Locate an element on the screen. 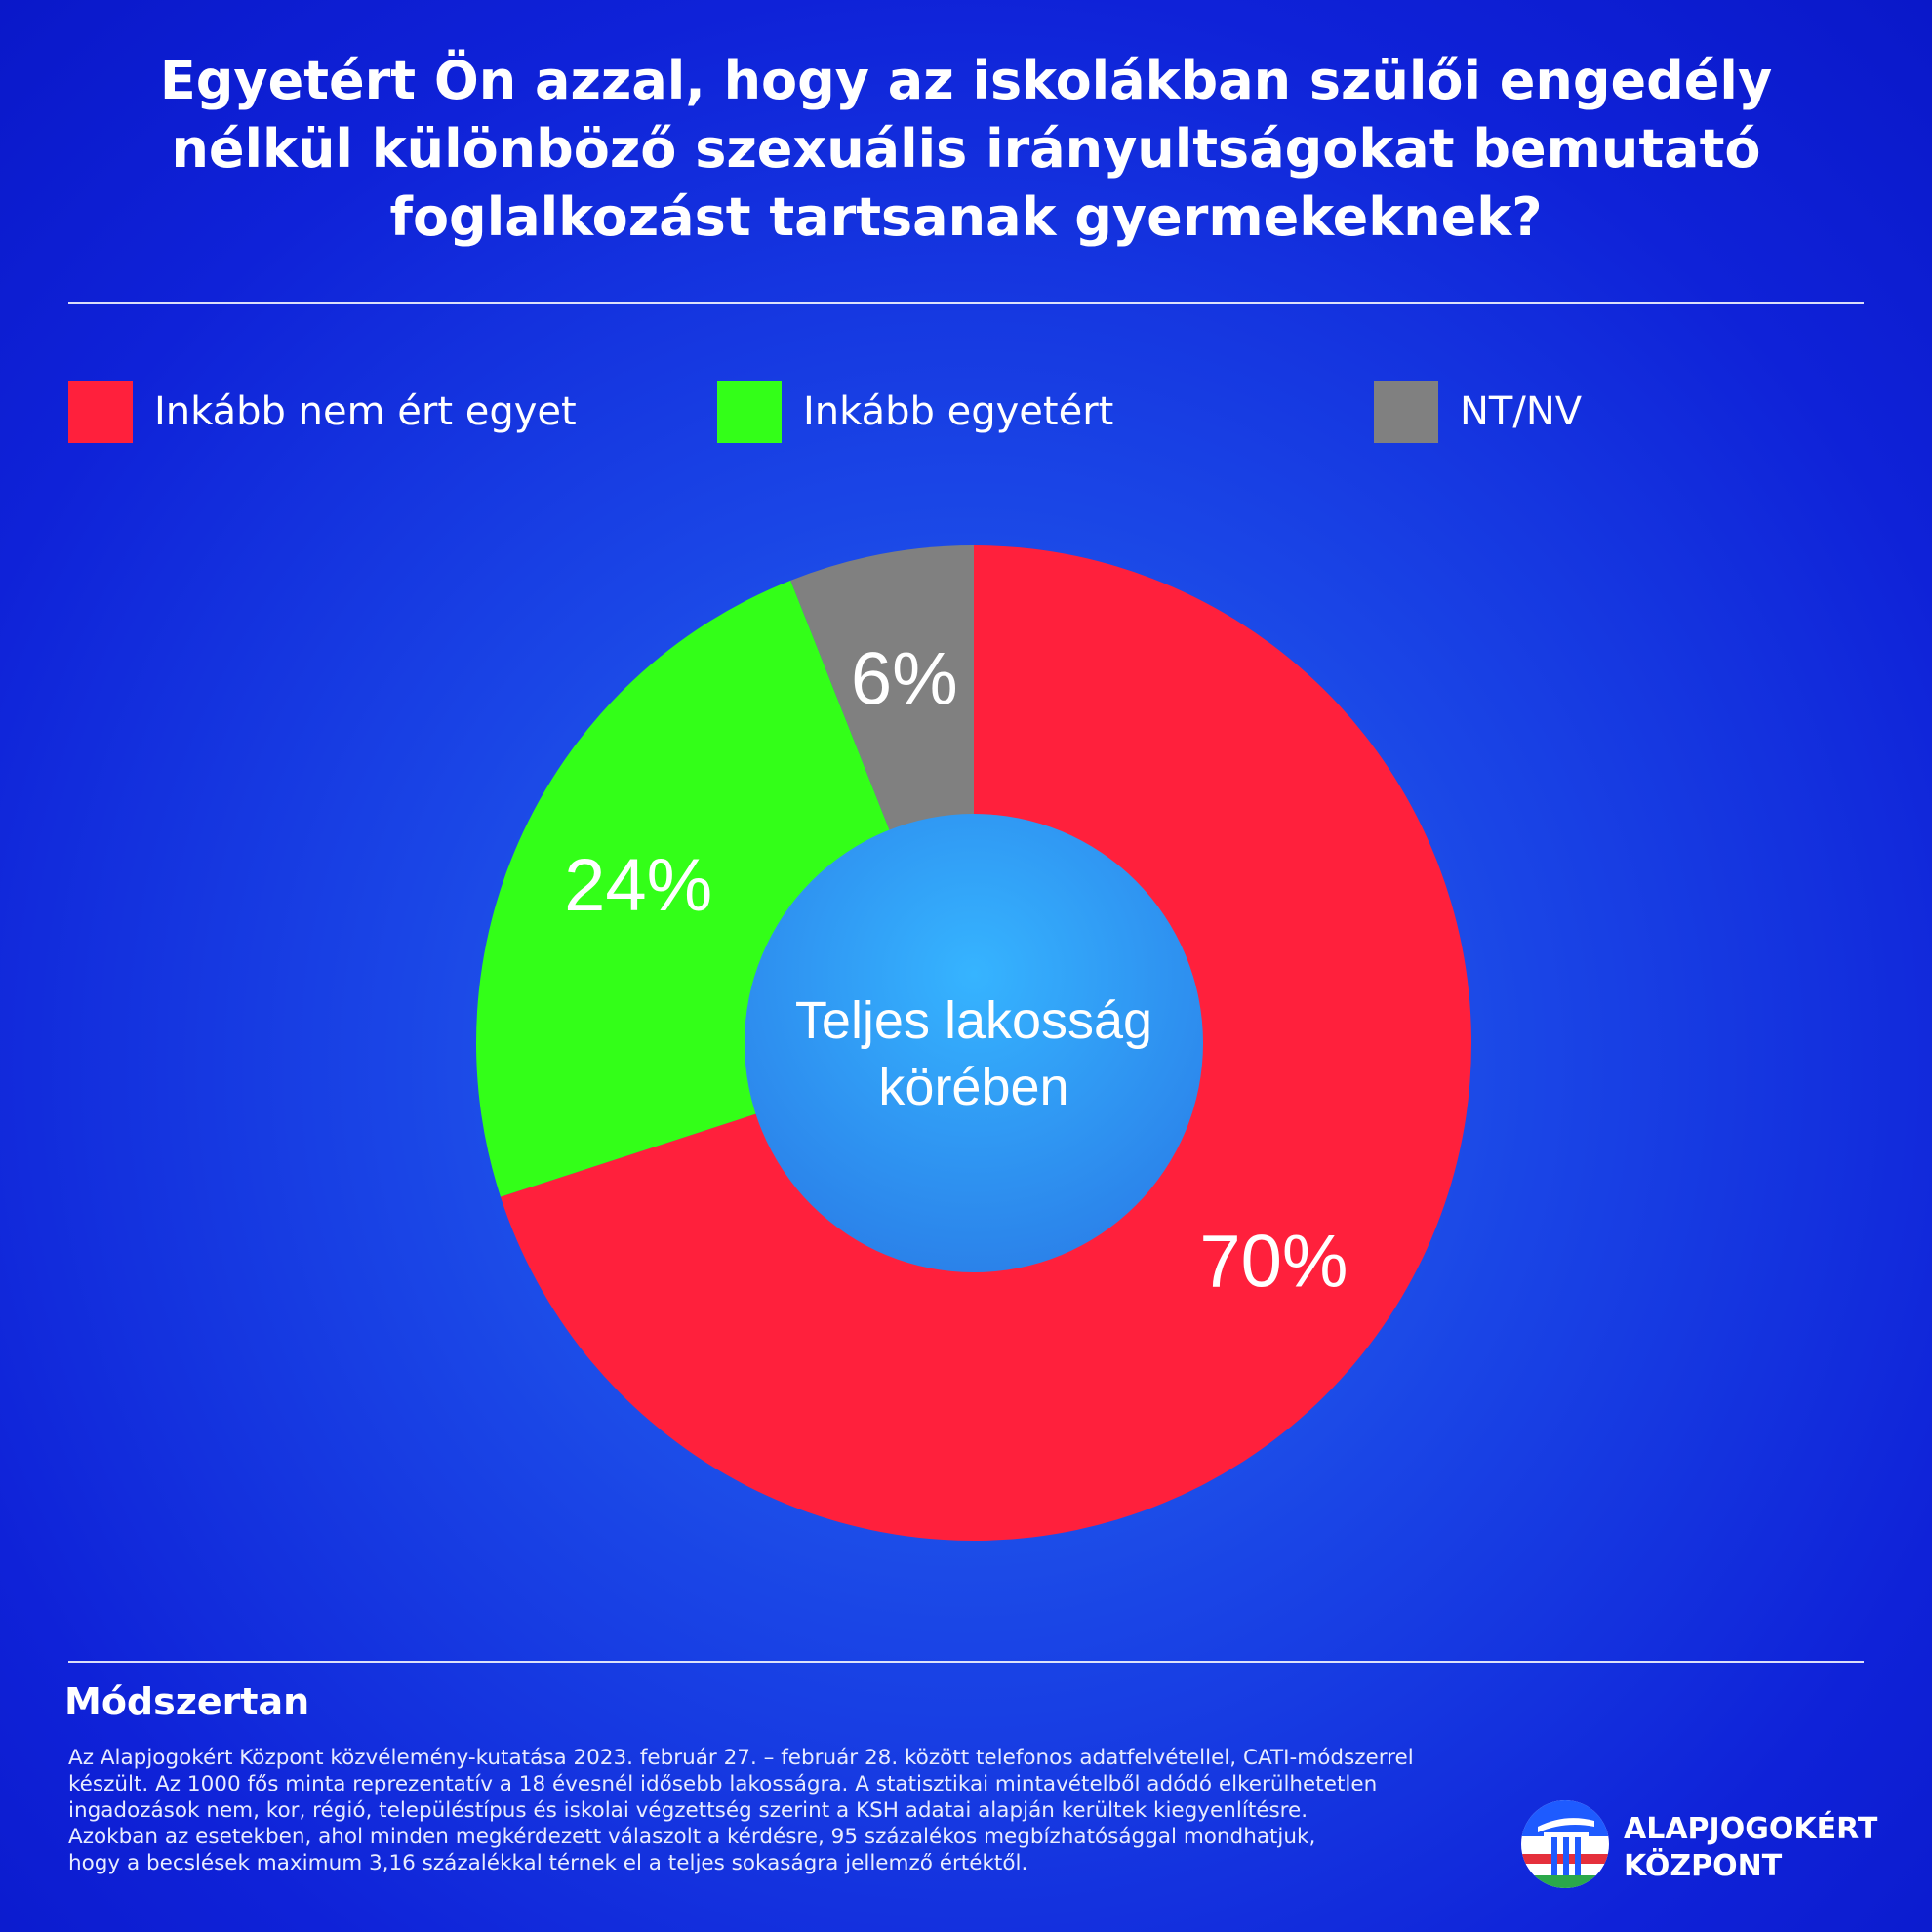 The image size is (1932, 1932). logo-text: ALAPJOGOKÉRT KÖZPONT is located at coordinates (1750, 1848).